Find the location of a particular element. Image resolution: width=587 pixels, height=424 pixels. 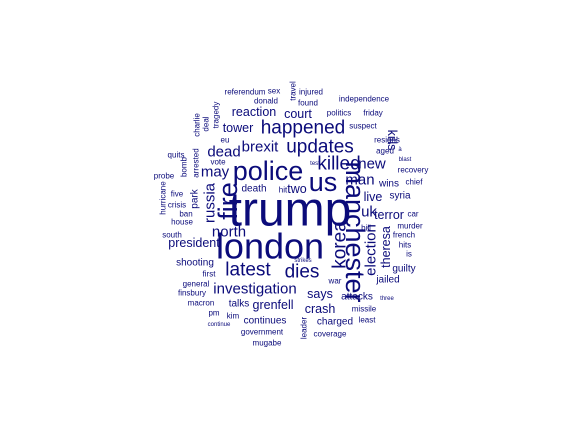

word-police: police is located at coordinates (268, 171).